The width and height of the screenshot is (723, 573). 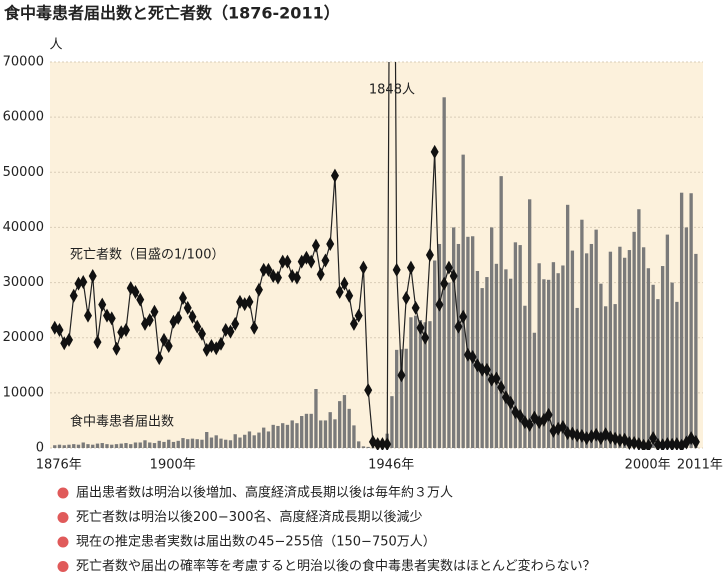 I want to click on y-tick-label: 0, so click(x=40, y=448).